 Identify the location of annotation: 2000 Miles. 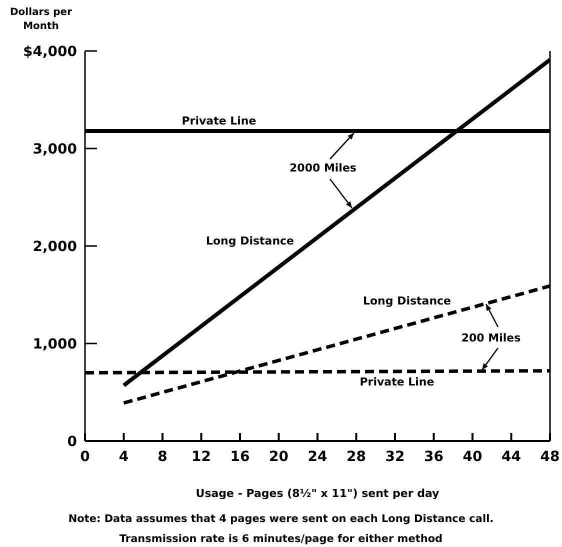
(323, 168).